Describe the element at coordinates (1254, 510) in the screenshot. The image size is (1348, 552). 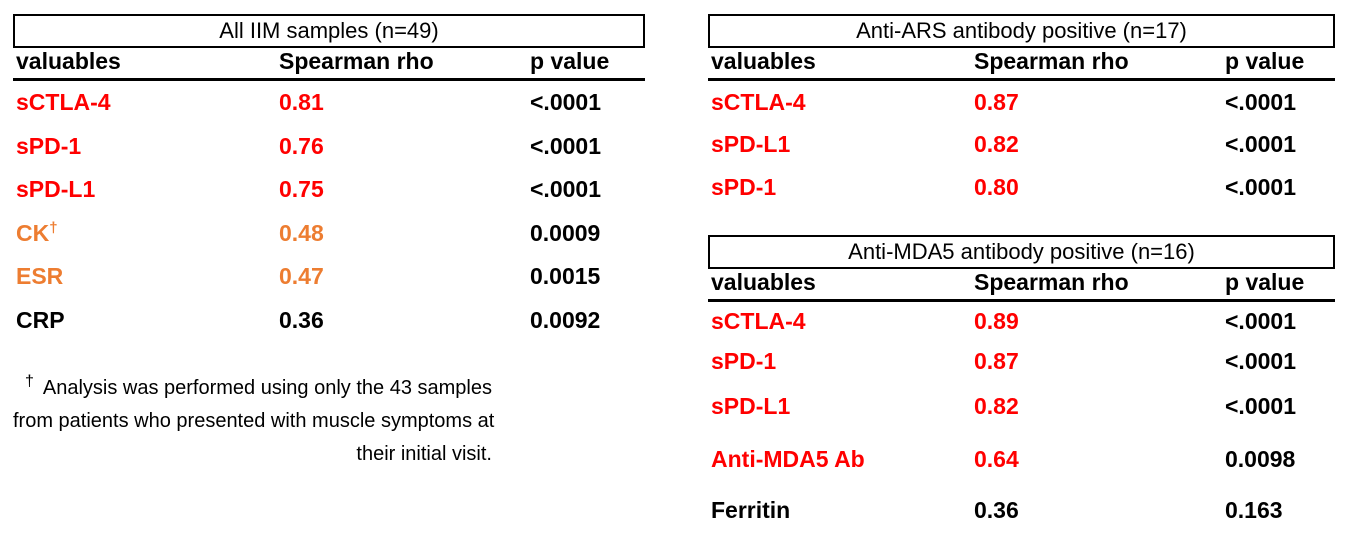
I see `row-p-value: 0.163` at that location.